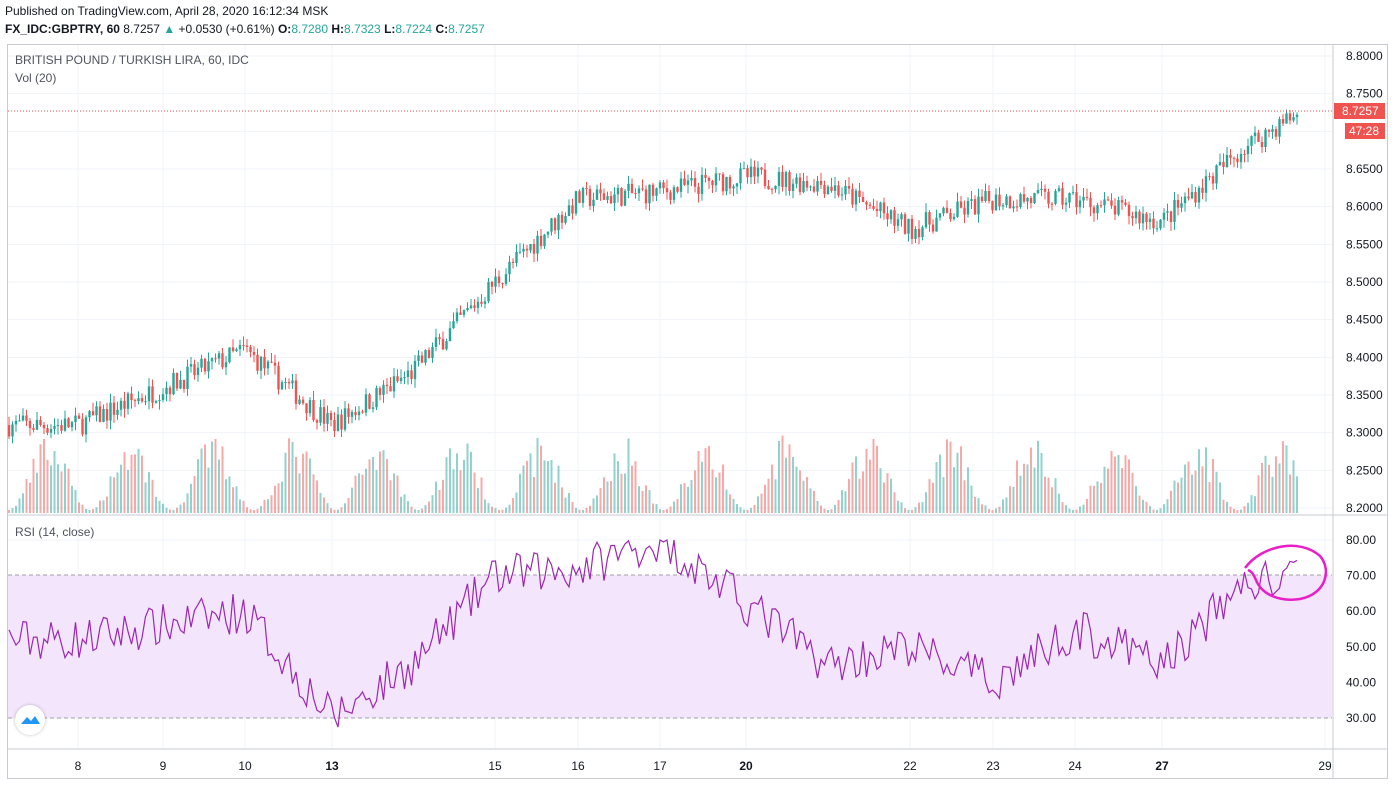  What do you see at coordinates (30, 720) in the screenshot?
I see `tradingview-logo-icon` at bounding box center [30, 720].